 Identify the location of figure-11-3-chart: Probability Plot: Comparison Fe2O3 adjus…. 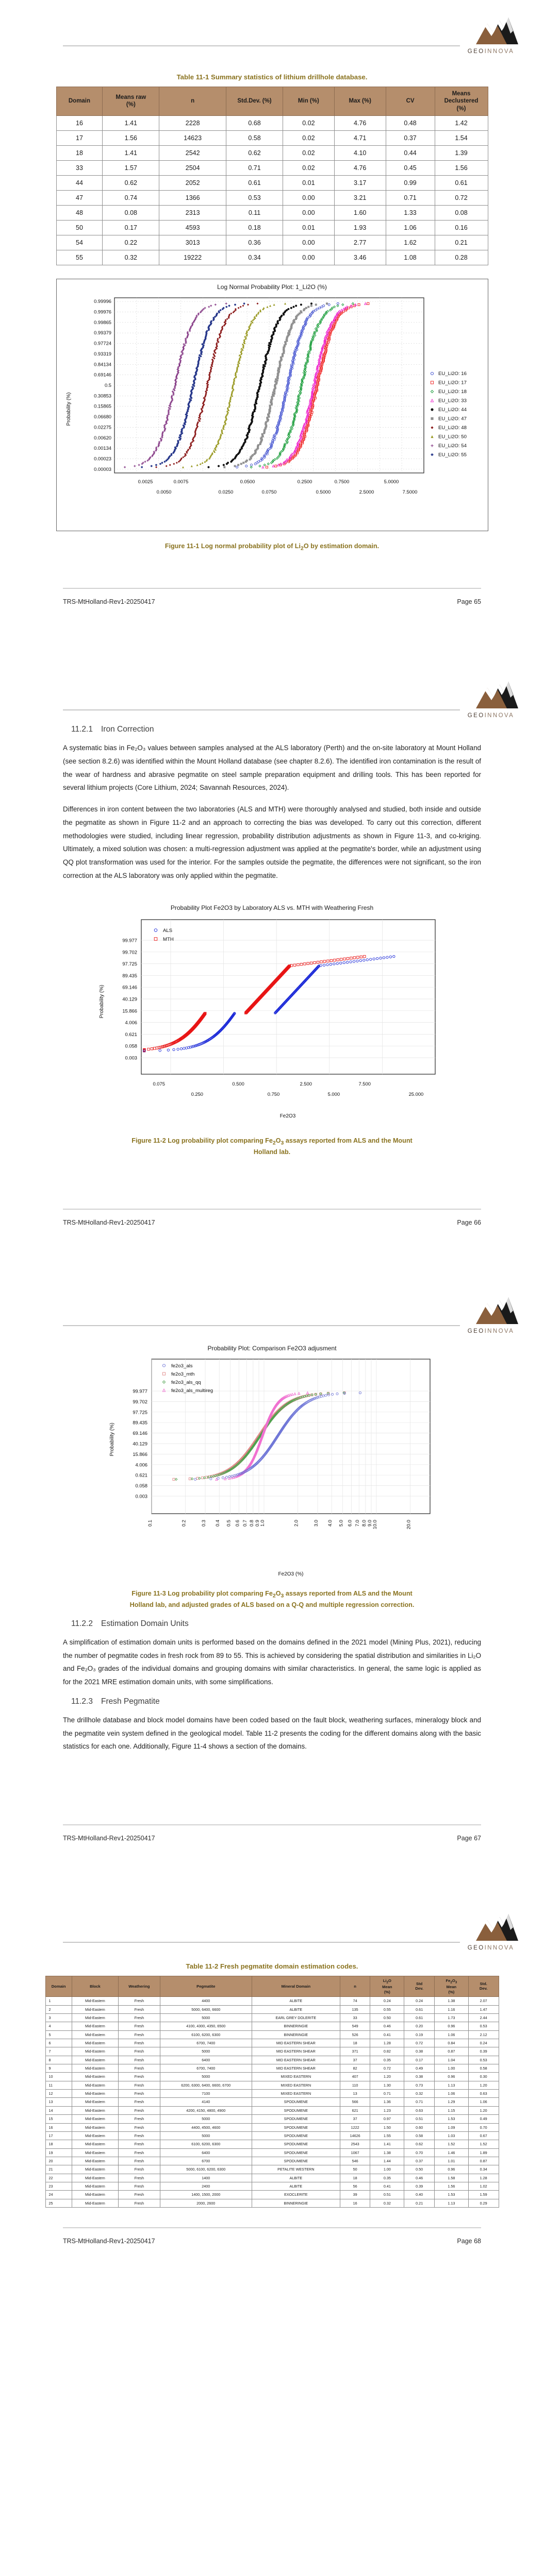
(272, 1462).